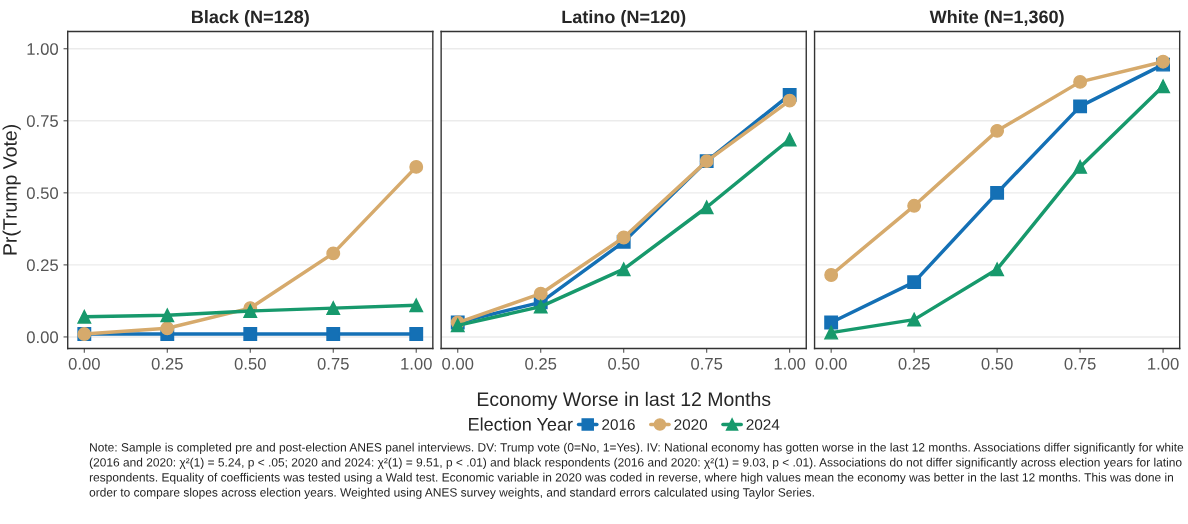 The width and height of the screenshot is (1188, 524). Describe the element at coordinates (42, 337) in the screenshot. I see `y-tick-label: 0.00` at that location.